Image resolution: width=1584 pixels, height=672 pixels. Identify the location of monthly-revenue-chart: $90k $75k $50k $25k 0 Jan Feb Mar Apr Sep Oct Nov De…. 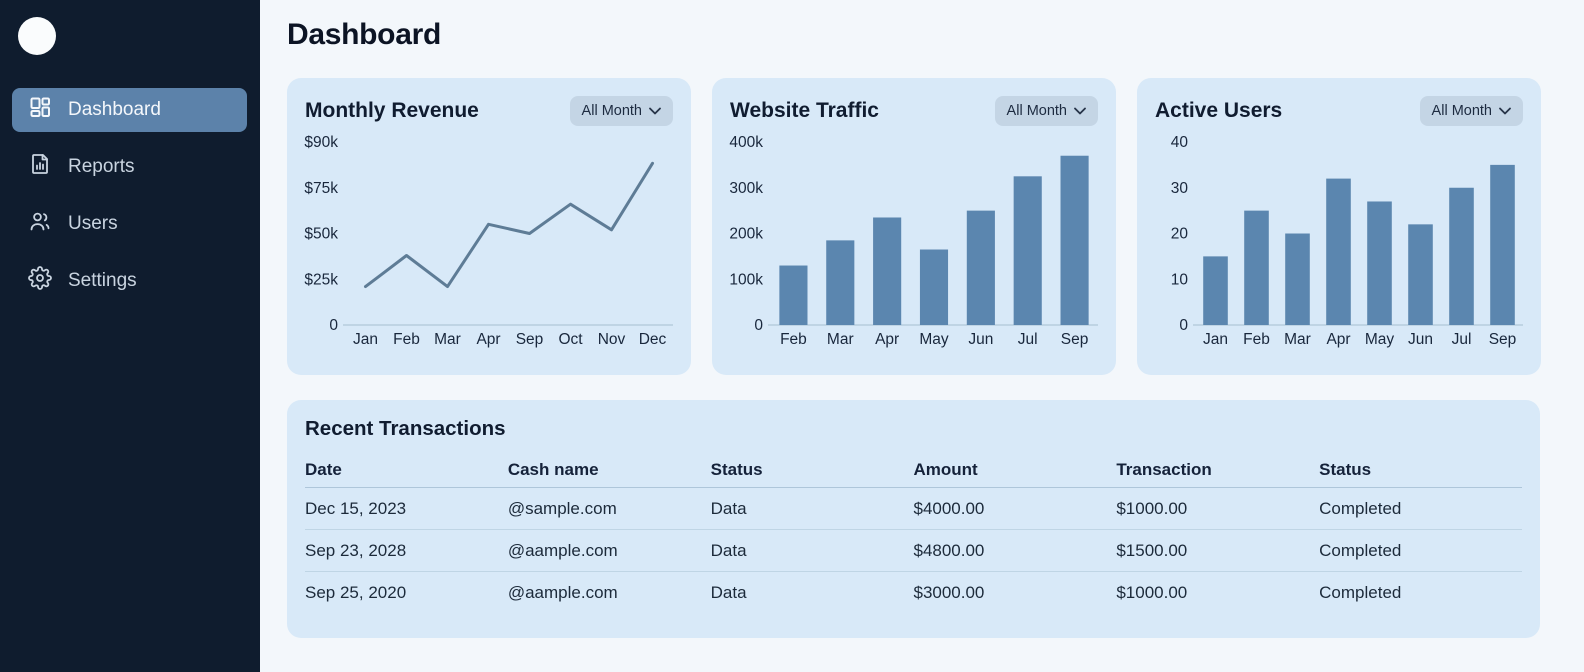
(489, 247).